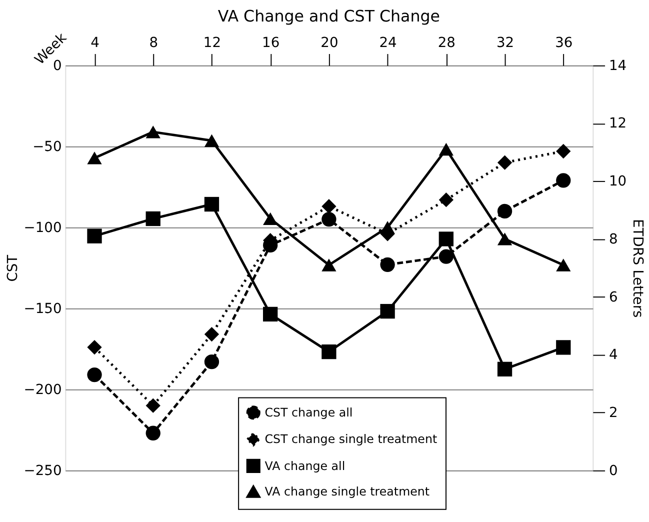 The width and height of the screenshot is (649, 522). Describe the element at coordinates (271, 43) in the screenshot. I see `x-tick-label: 16` at that location.